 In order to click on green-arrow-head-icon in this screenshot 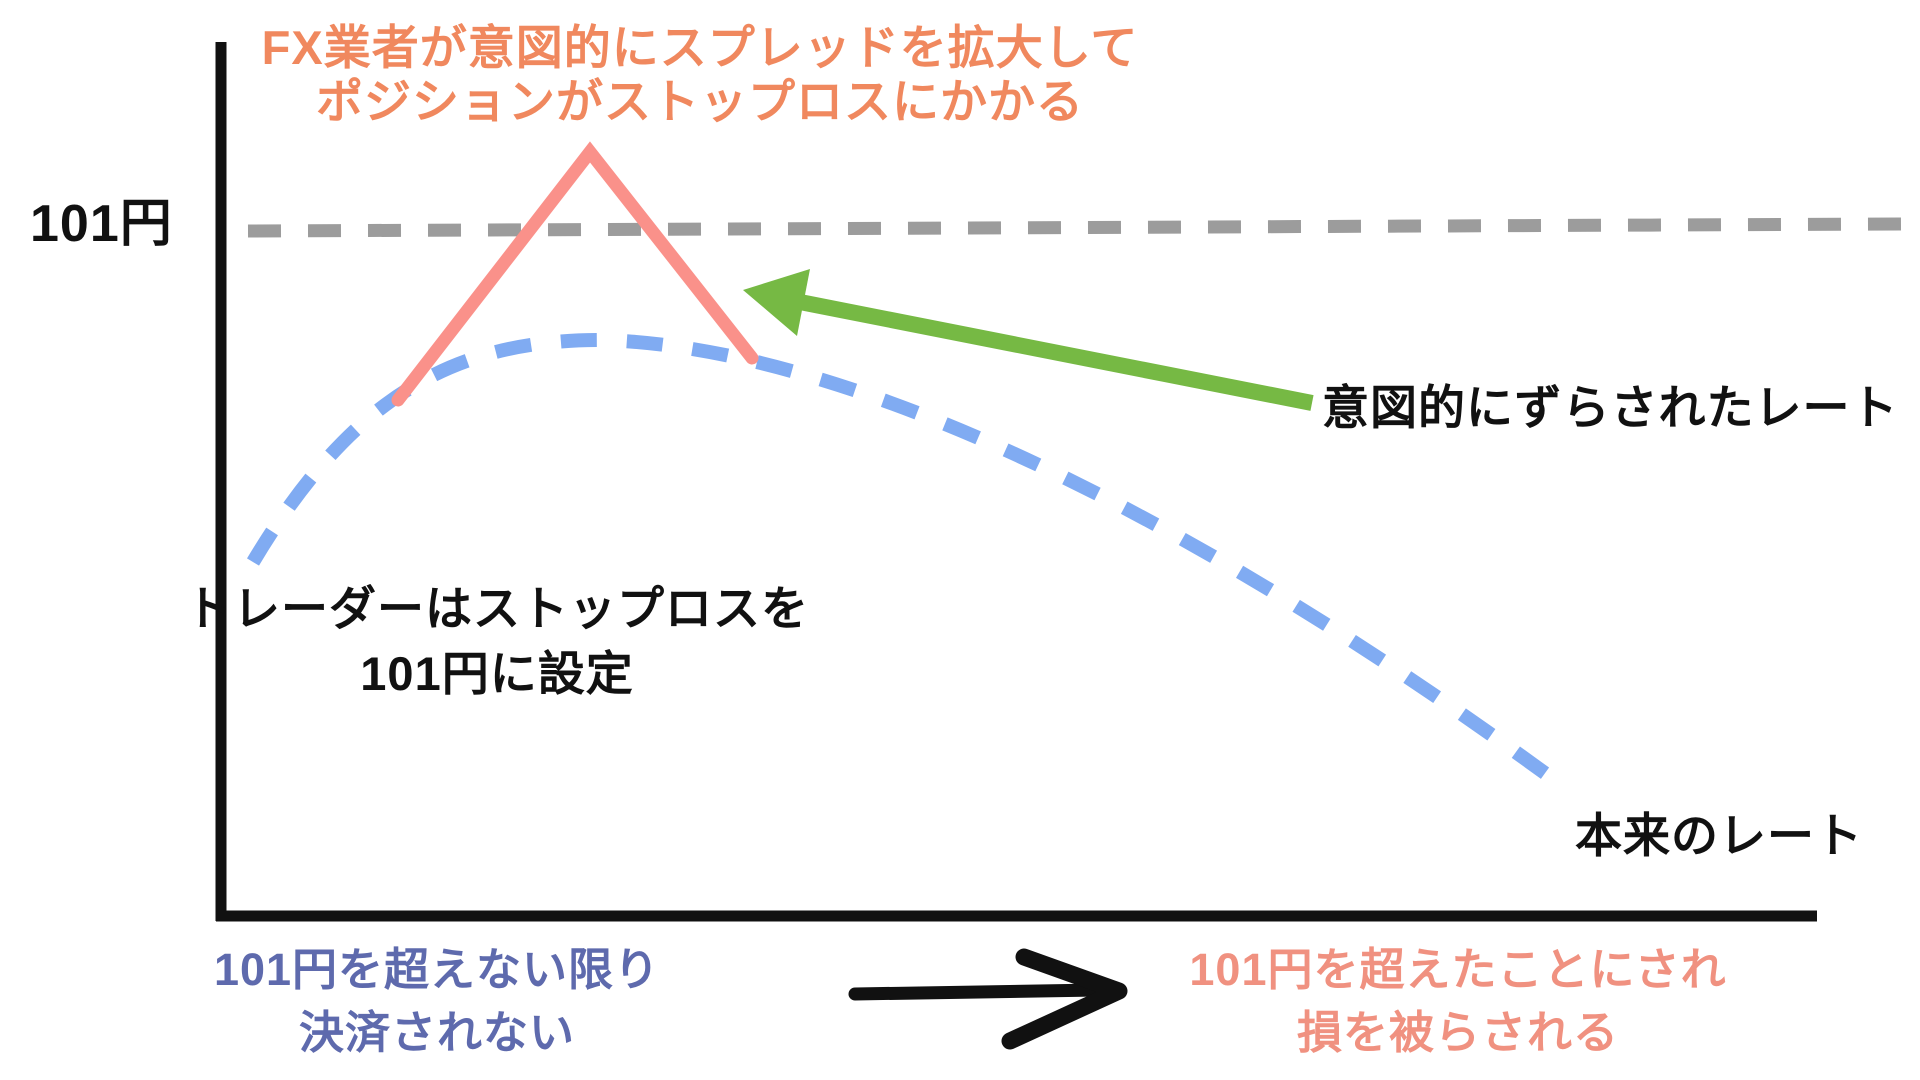, I will do `click(776, 302)`.